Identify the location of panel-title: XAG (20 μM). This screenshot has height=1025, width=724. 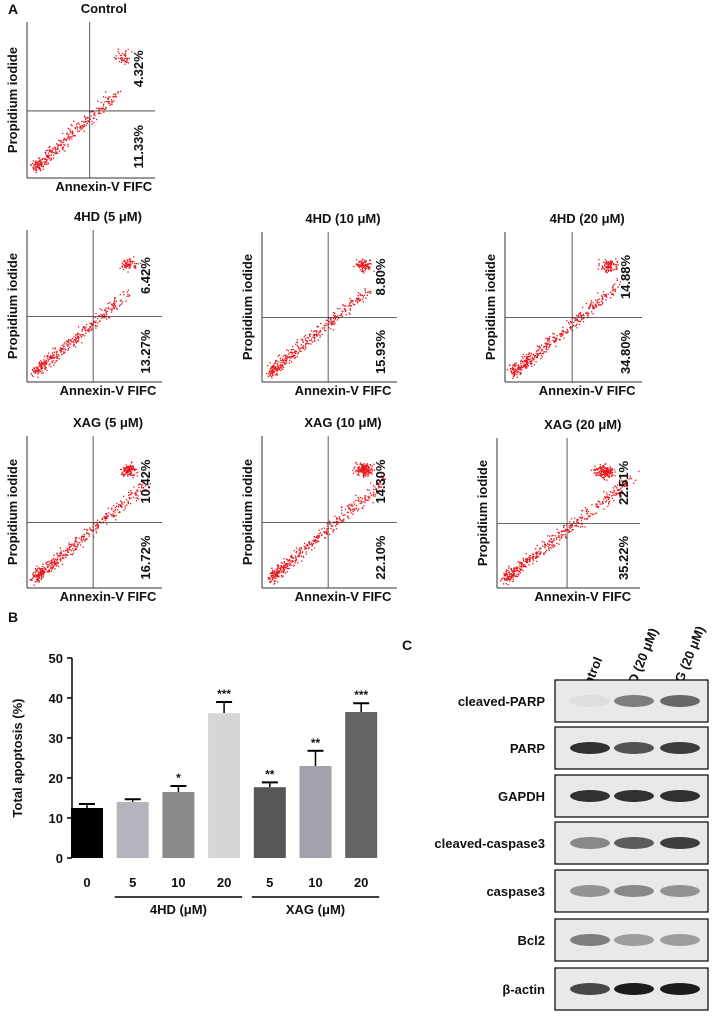
(582, 424).